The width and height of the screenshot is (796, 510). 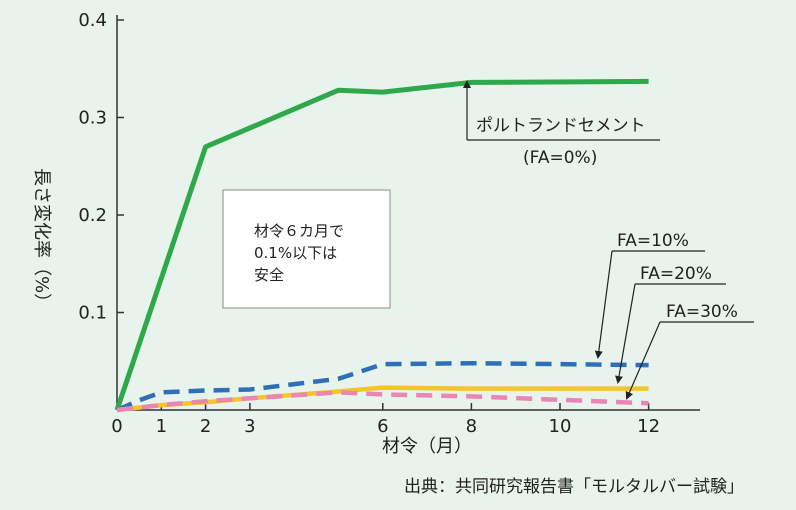 What do you see at coordinates (471, 426) in the screenshot?
I see `x-tick-label: 8` at bounding box center [471, 426].